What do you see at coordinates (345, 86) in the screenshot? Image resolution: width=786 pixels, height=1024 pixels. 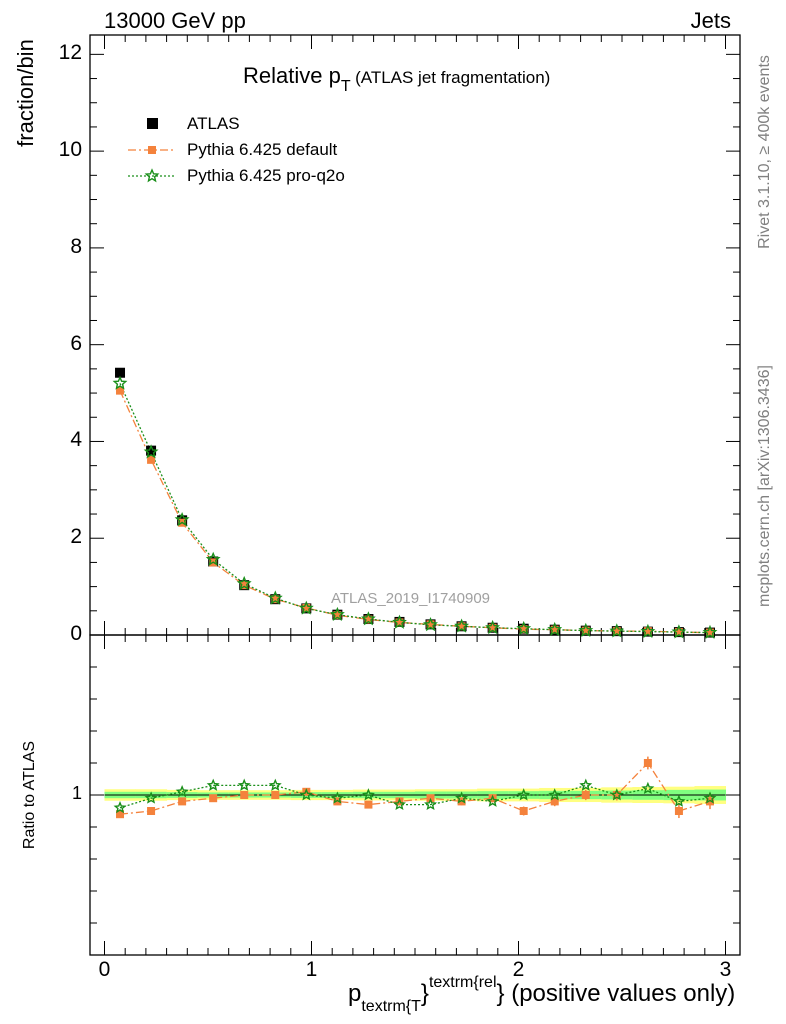 I see `plot-title-subscript: T` at bounding box center [345, 86].